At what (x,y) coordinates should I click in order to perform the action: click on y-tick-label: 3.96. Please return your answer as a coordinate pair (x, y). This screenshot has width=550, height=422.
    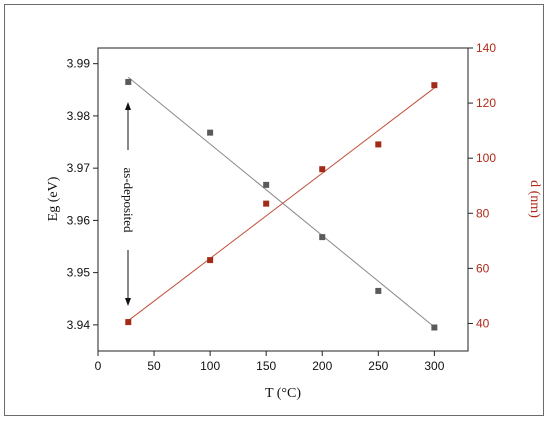
    Looking at the image, I should click on (79, 220).